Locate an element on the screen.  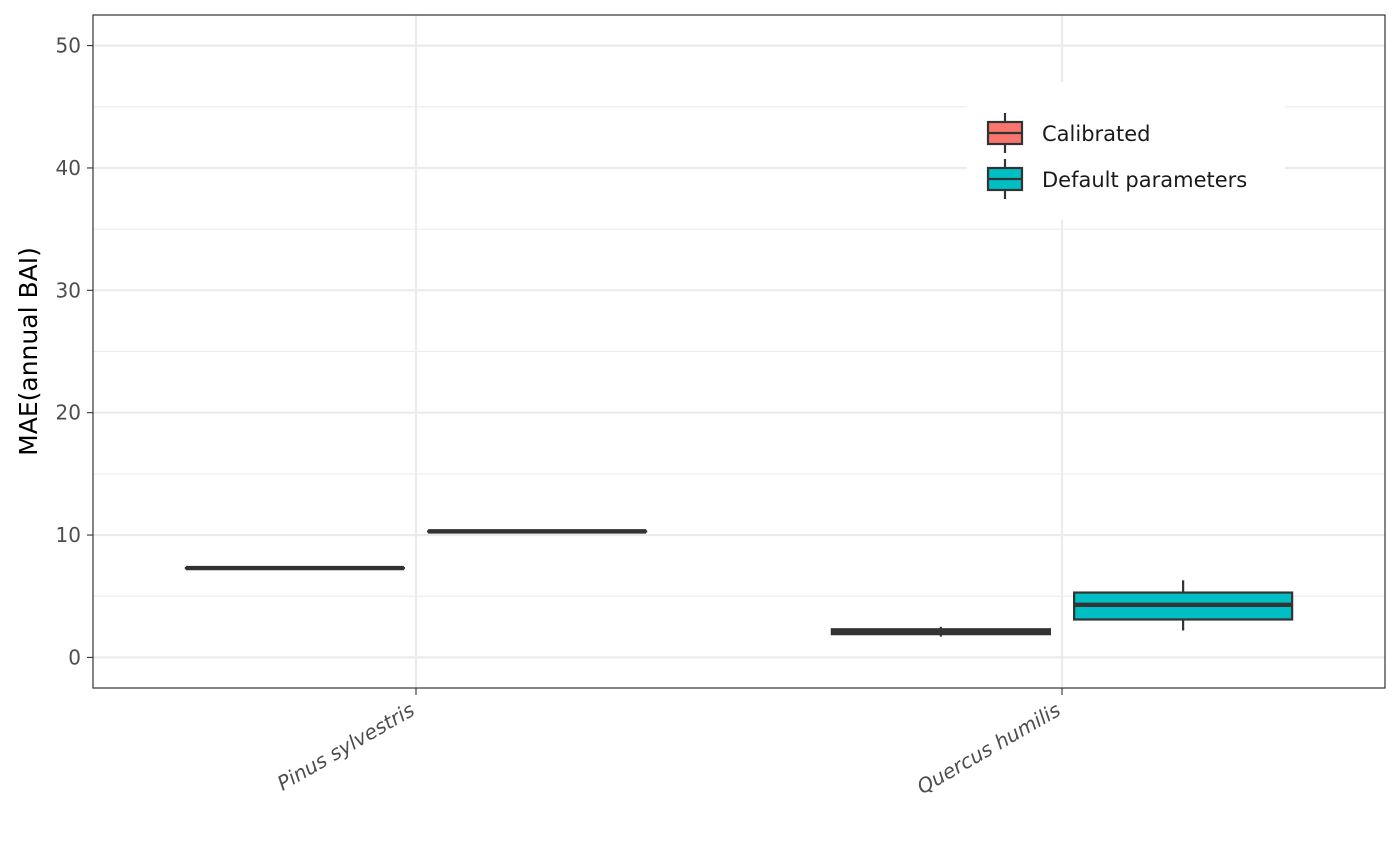
legend-label: Default parameters is located at coordinates (1144, 180).